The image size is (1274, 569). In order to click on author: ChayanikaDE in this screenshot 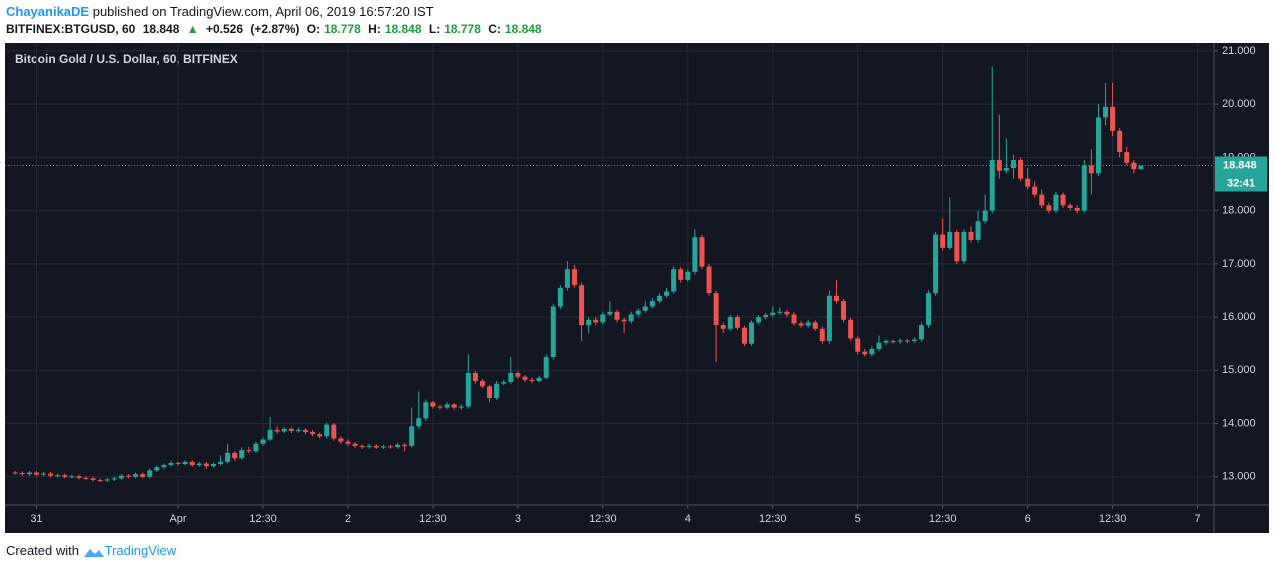, I will do `click(48, 11)`.